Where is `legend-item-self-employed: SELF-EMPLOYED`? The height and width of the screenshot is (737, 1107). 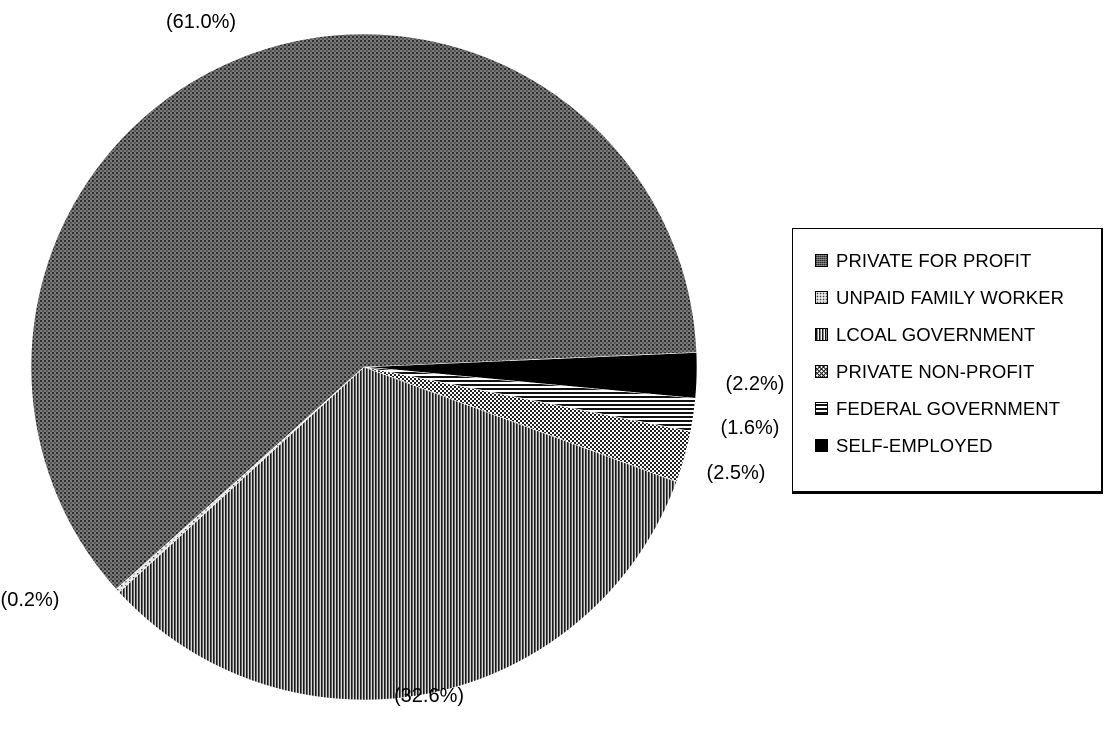
legend-item-self-employed: SELF-EMPLOYED is located at coordinates (958, 445).